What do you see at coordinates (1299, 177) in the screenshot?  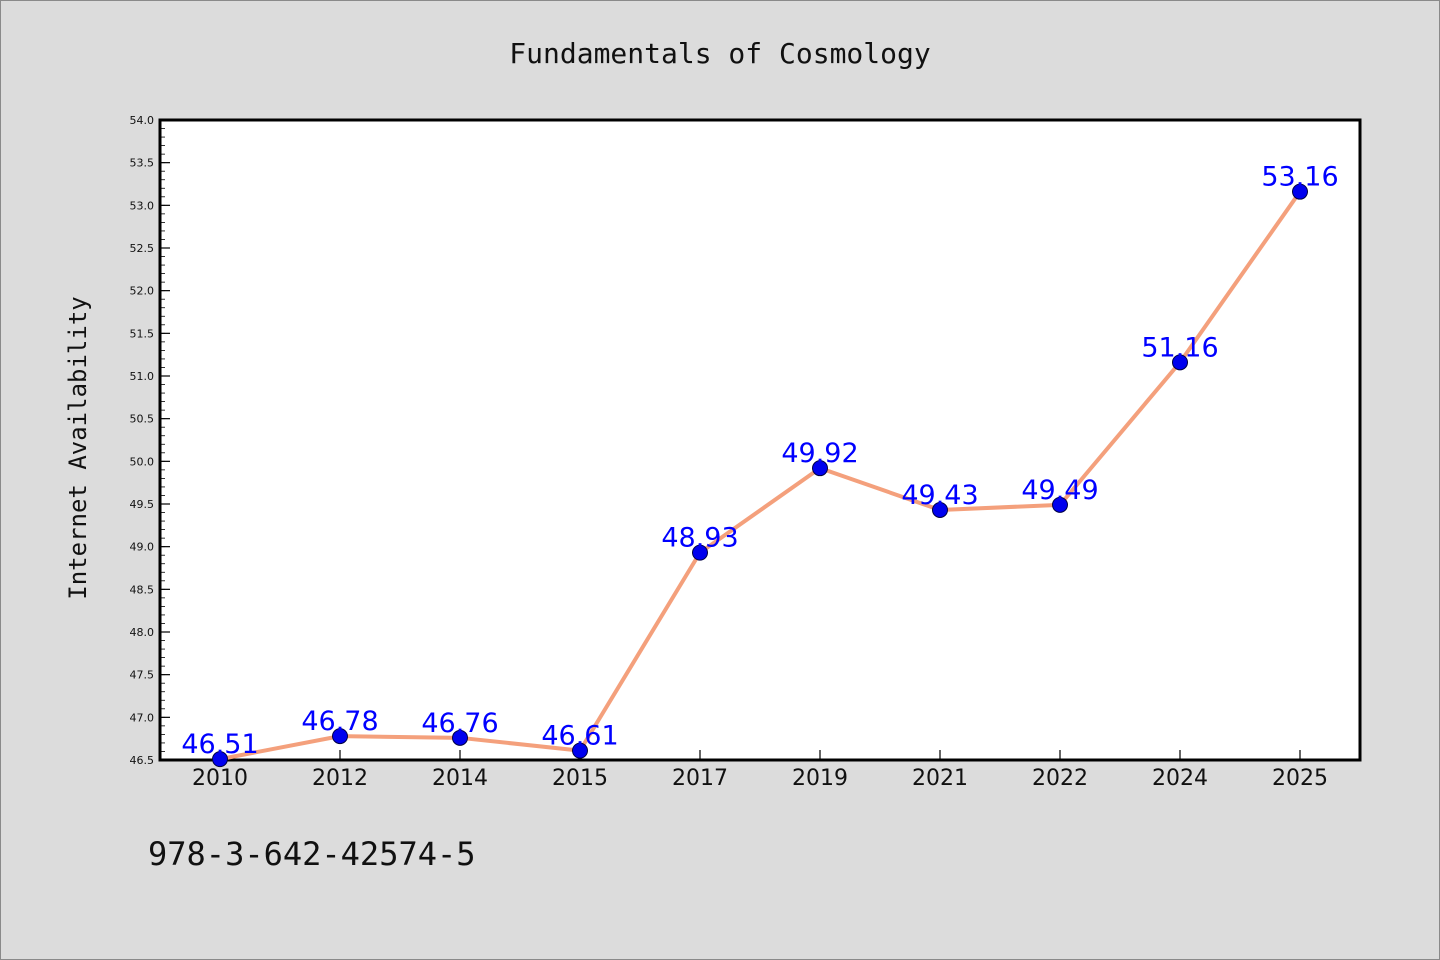 I see `data-label: 53.16` at bounding box center [1299, 177].